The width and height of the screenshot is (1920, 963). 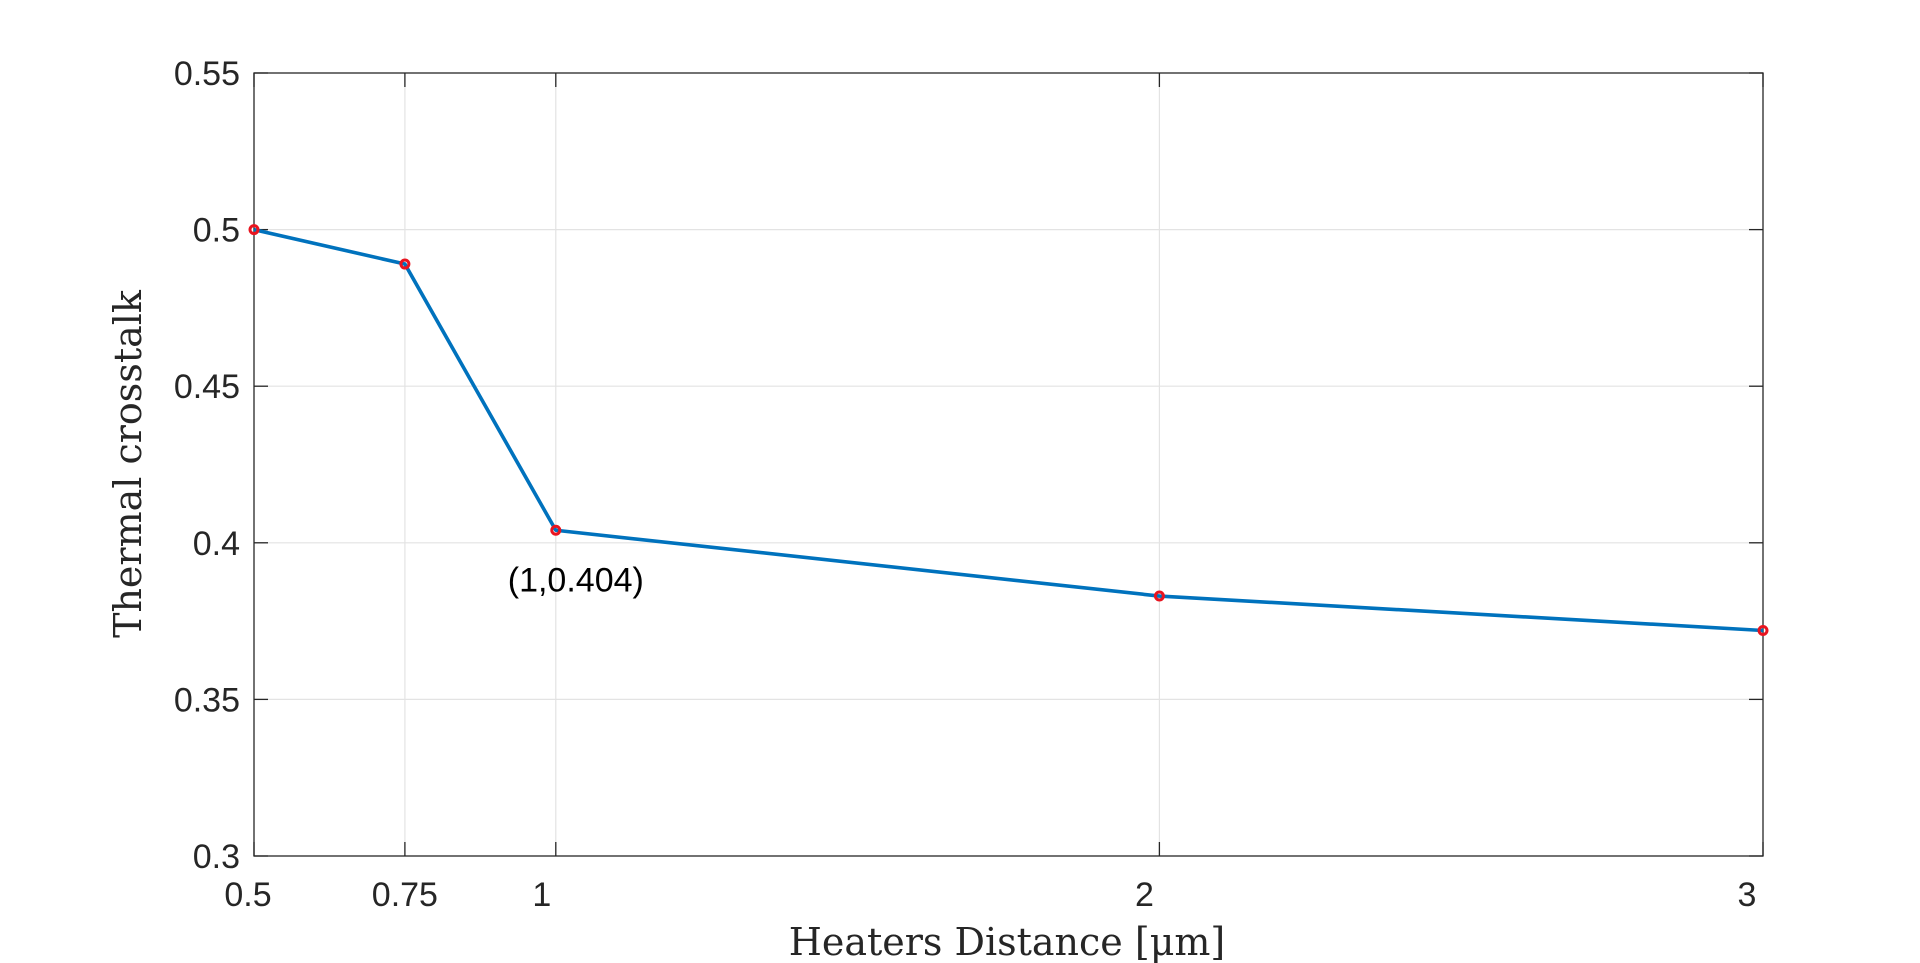 What do you see at coordinates (216, 544) in the screenshot?
I see `y-tick-label: 0.4` at bounding box center [216, 544].